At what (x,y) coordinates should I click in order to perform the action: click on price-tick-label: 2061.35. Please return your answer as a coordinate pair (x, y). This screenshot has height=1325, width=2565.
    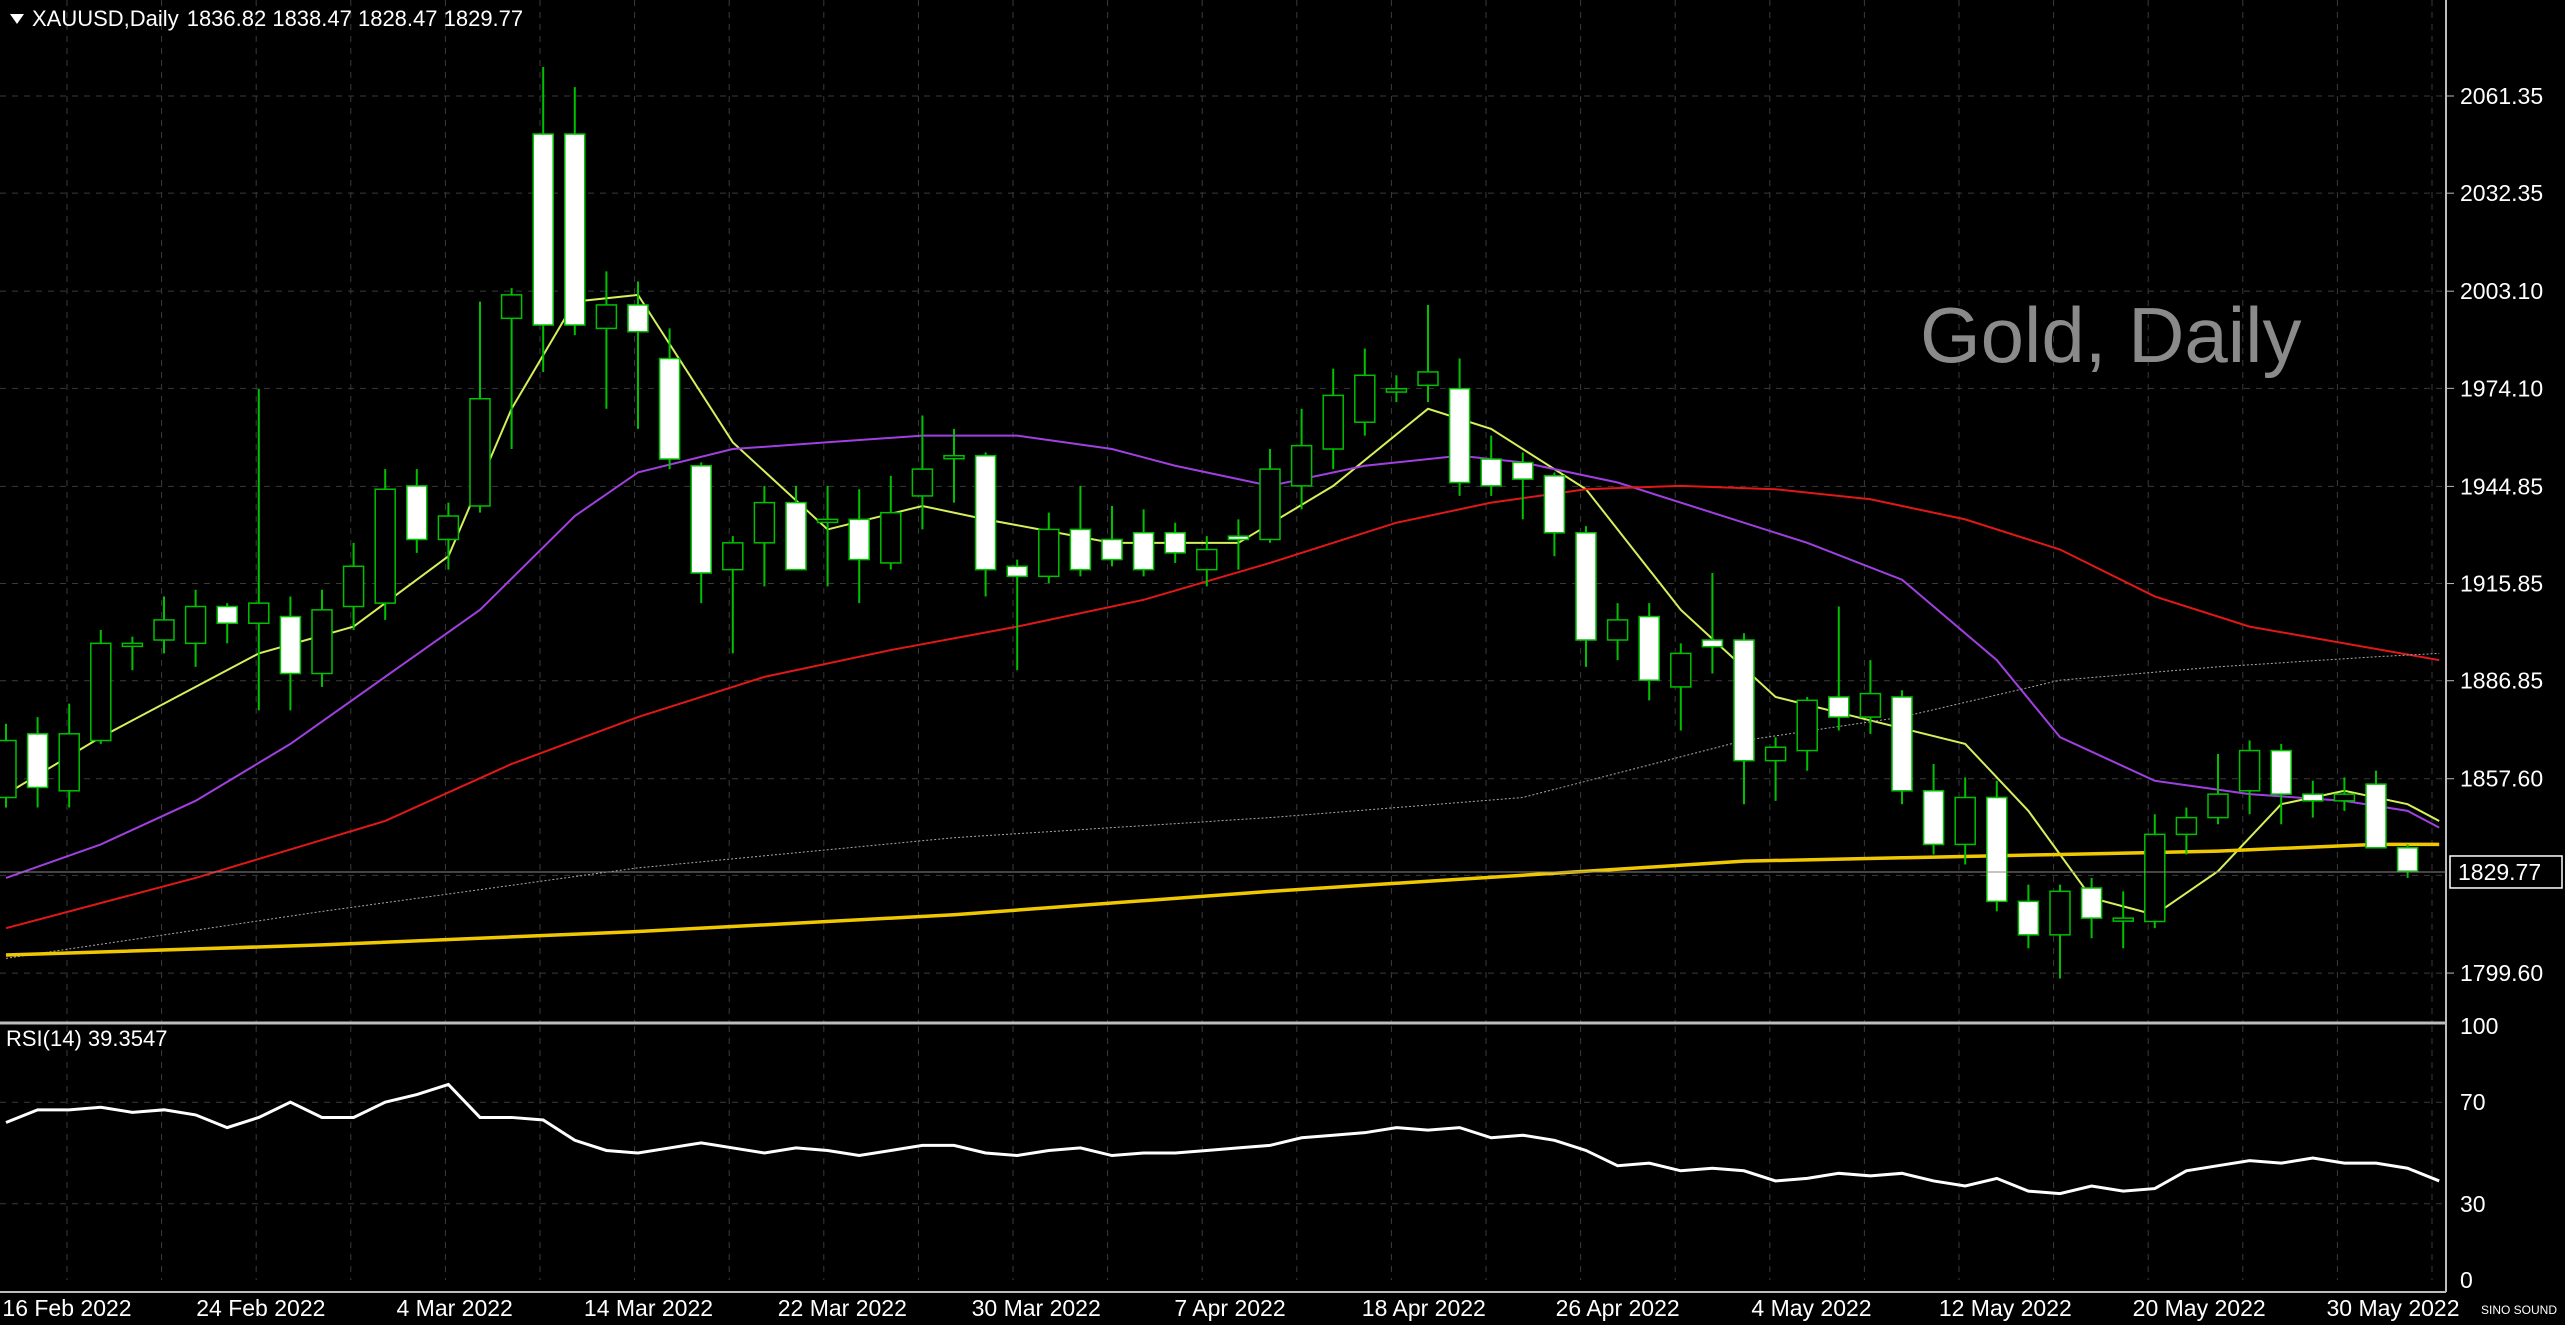
    Looking at the image, I should click on (2501, 96).